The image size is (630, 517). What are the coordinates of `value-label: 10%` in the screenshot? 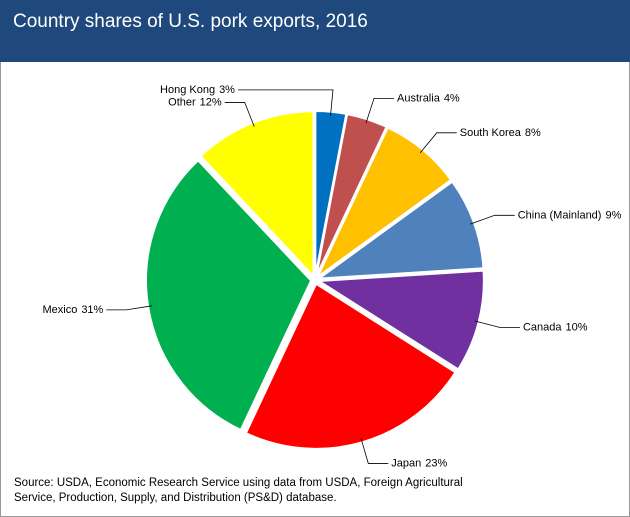 It's located at (577, 327).